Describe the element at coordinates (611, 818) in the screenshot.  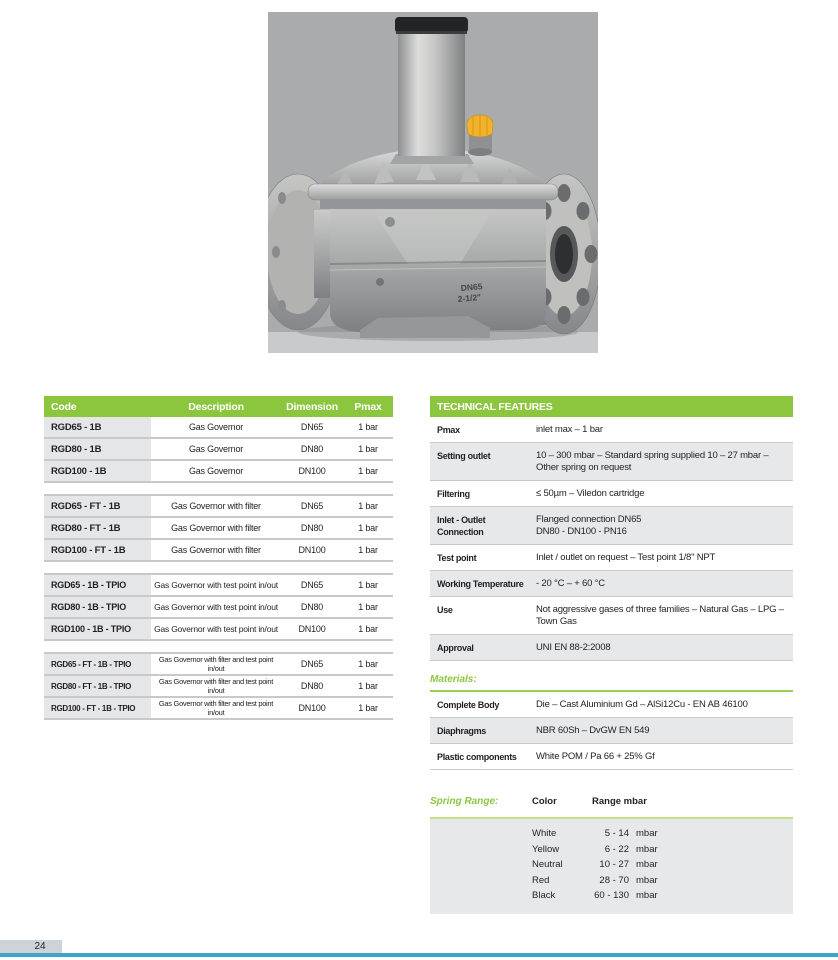
I see `spring-range-divider` at that location.